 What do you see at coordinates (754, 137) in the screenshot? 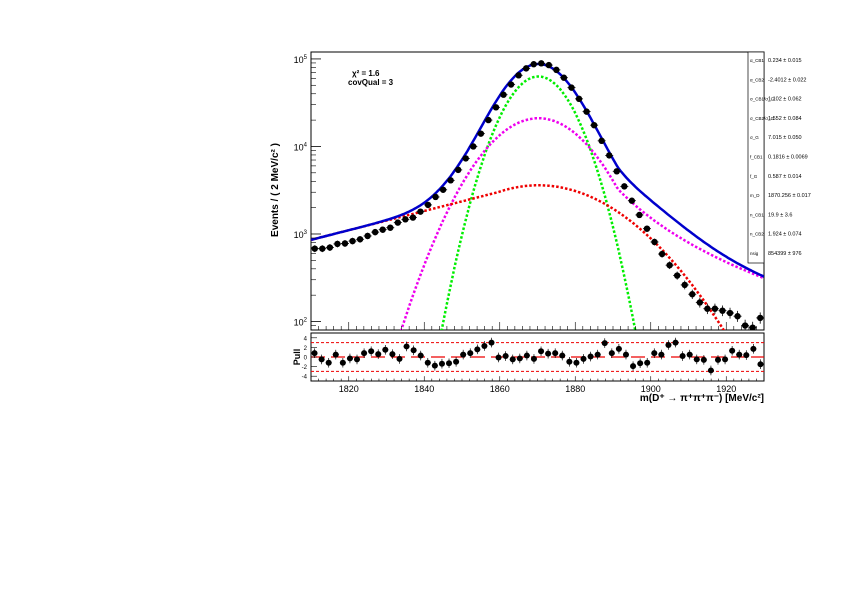
I see `param-name: σ_G` at bounding box center [754, 137].